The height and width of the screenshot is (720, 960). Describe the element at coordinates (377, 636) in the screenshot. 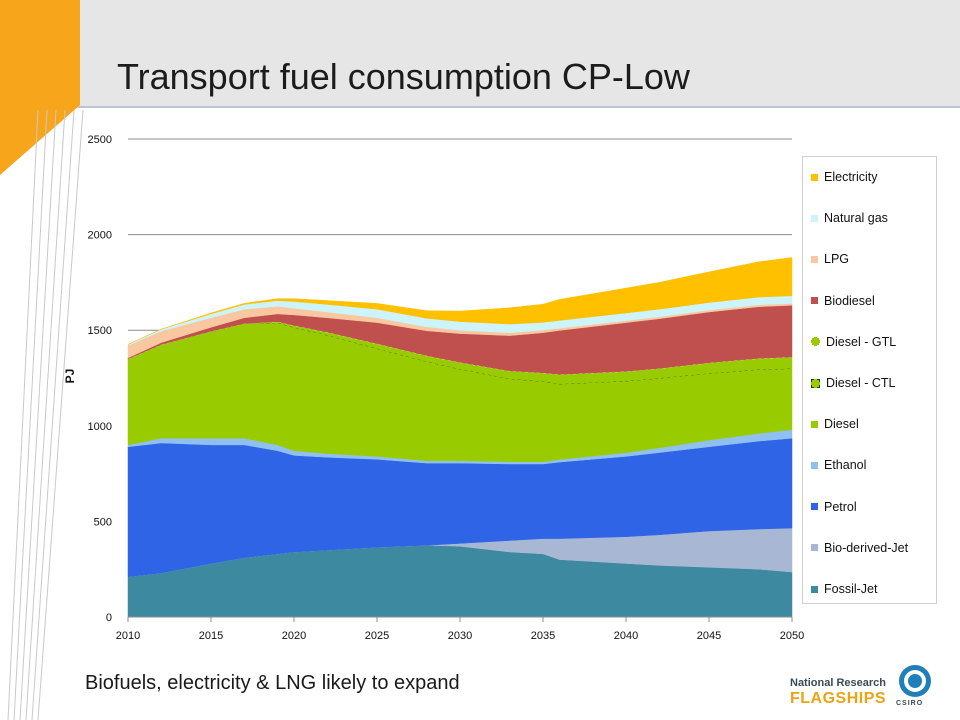

I see `x-tick-label: 2025` at that location.